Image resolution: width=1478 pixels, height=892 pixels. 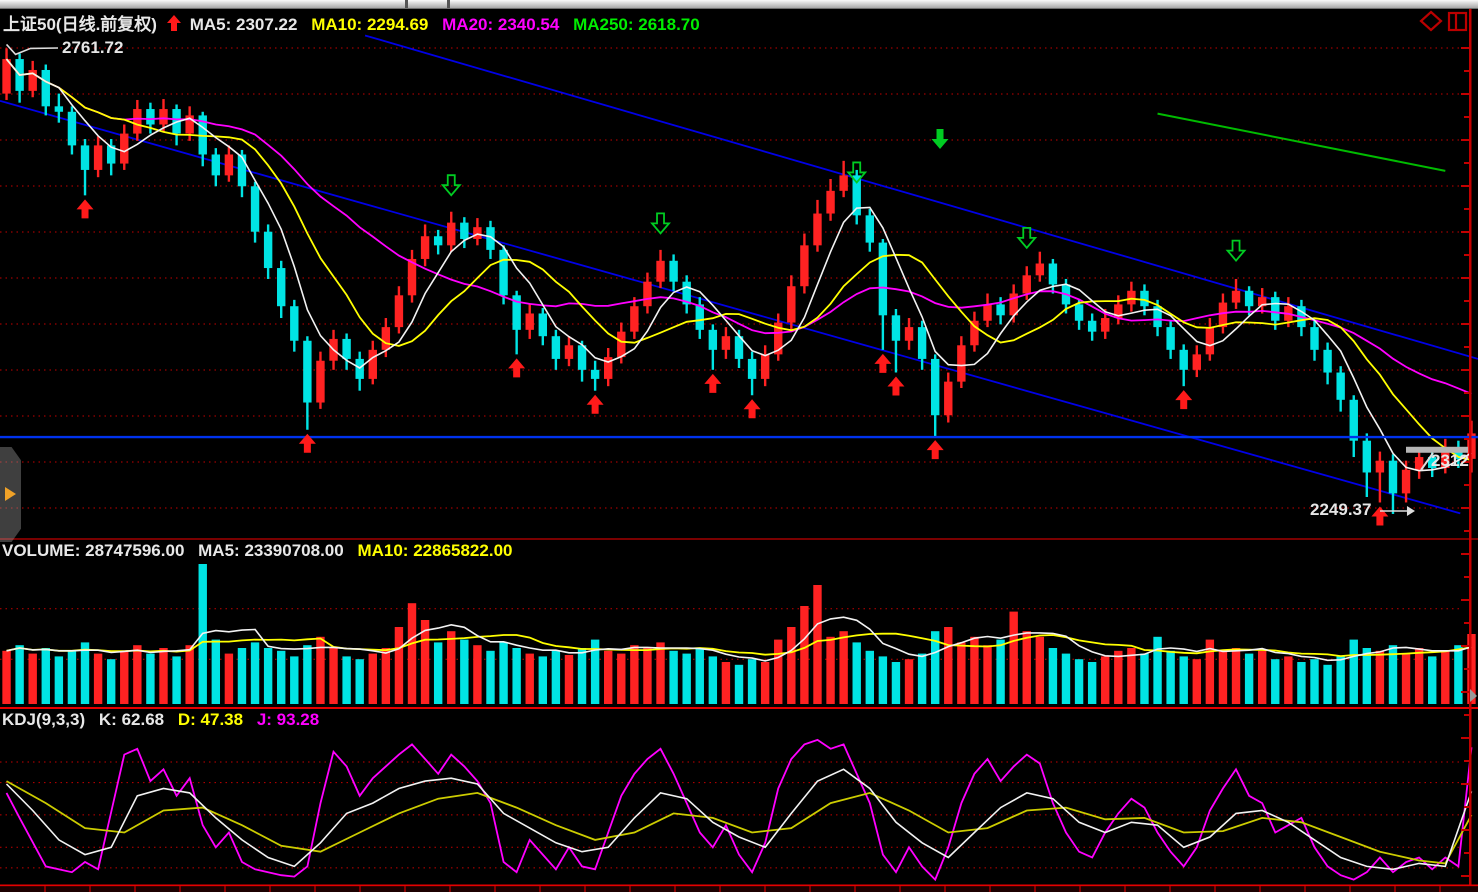 What do you see at coordinates (1437, 449) in the screenshot?
I see `last-price-marker` at bounding box center [1437, 449].